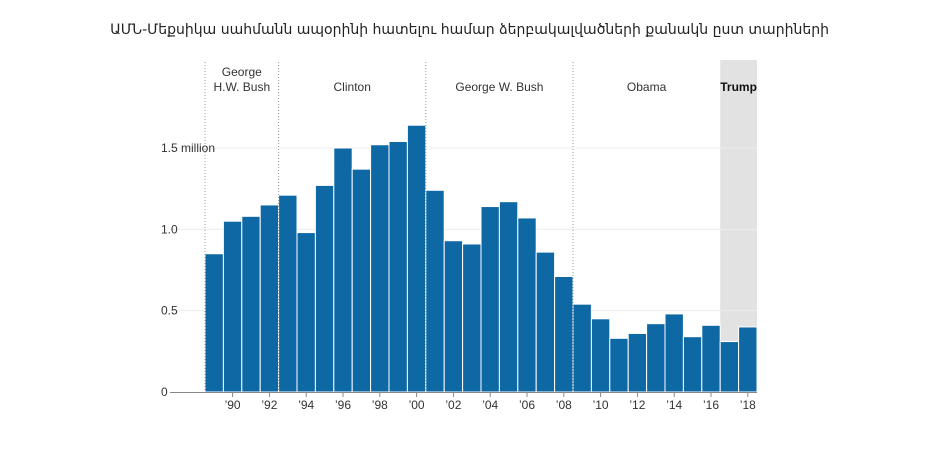  What do you see at coordinates (748, 405) in the screenshot?
I see `x-tick-label: ’18` at bounding box center [748, 405].